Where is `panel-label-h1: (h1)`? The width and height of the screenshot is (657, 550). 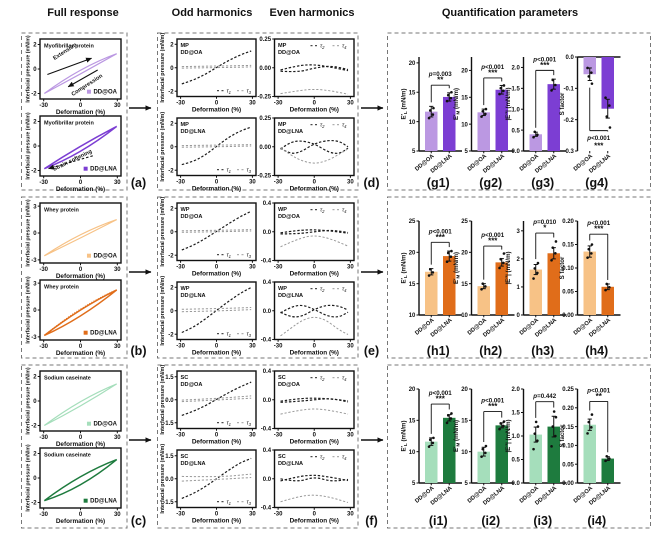
panel-label-h1: (h1) is located at coordinates (438, 351).